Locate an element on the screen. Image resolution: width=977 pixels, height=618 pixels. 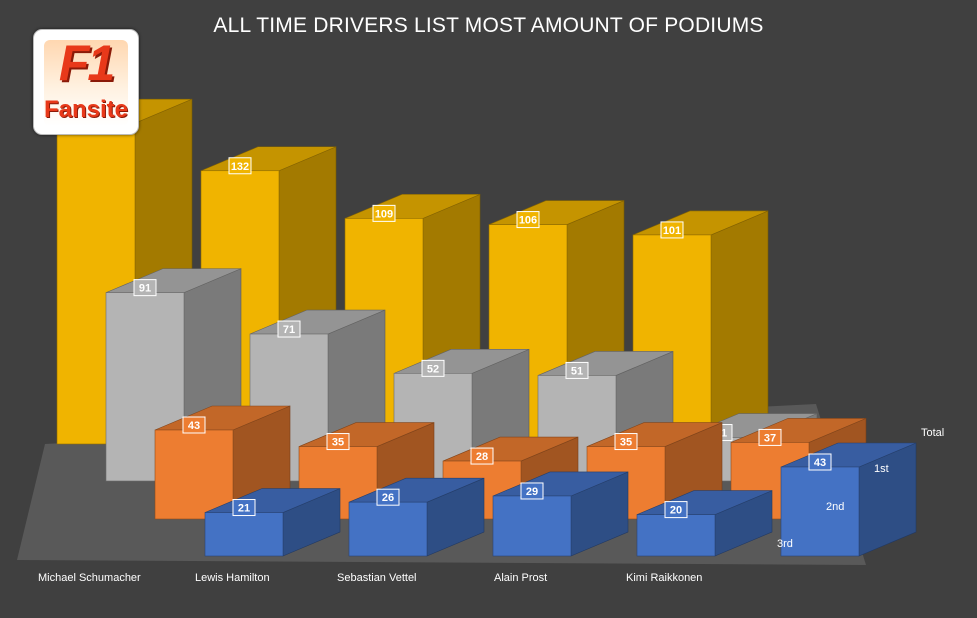
bar-3rd-alain-prost-label-box is located at coordinates (676, 510).